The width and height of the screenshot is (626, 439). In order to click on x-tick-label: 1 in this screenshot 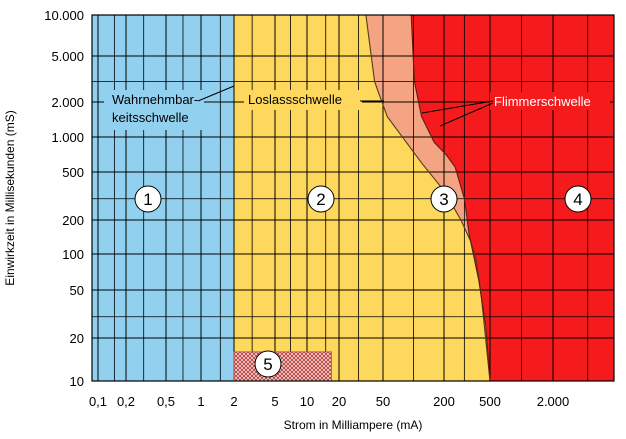, I will do `click(200, 401)`.